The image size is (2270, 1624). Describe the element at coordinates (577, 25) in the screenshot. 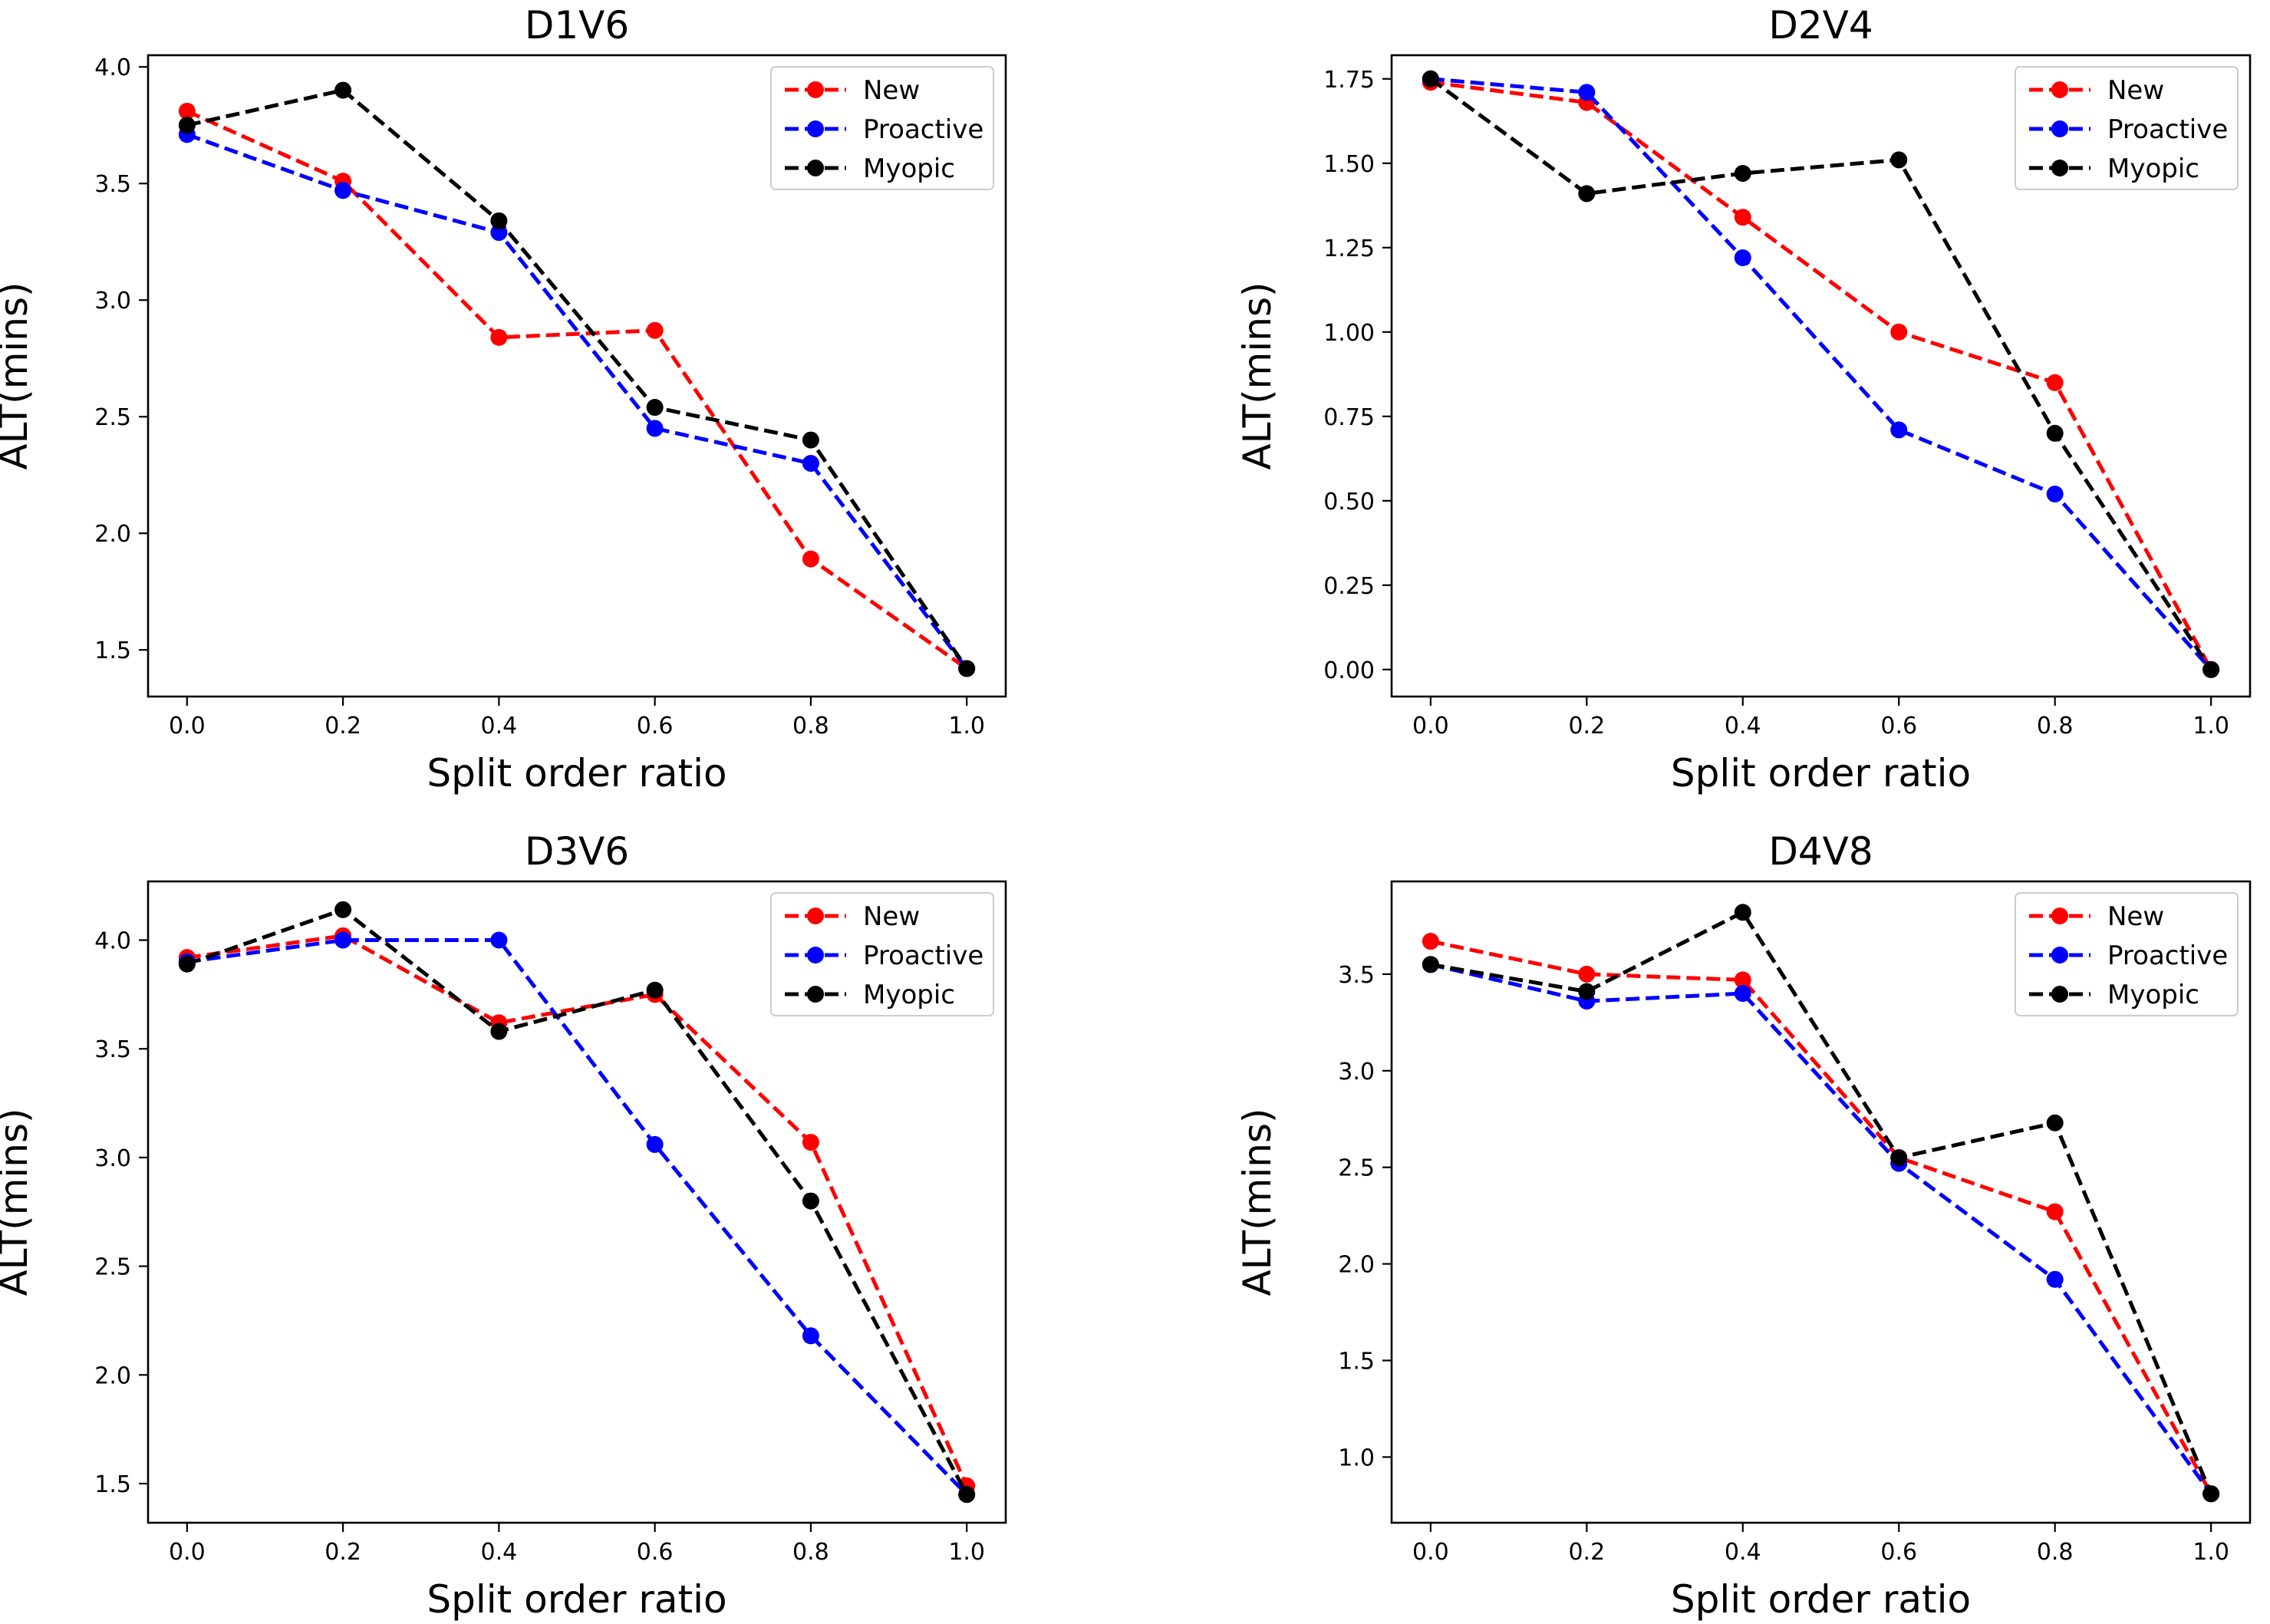

I see `chart-title: D1V6` at that location.